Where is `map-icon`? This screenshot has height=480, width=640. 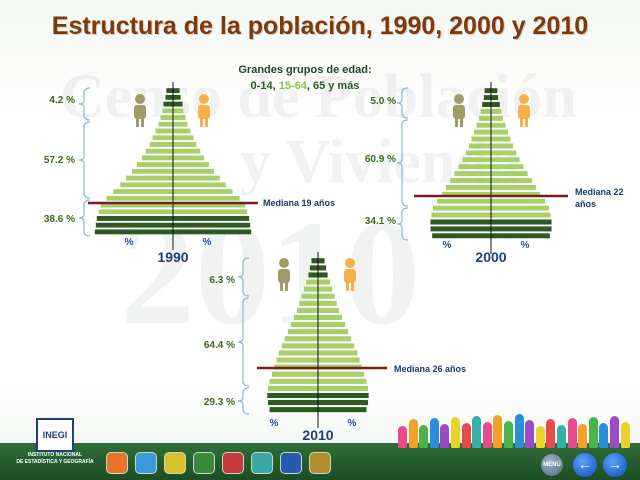 map-icon is located at coordinates (291, 463).